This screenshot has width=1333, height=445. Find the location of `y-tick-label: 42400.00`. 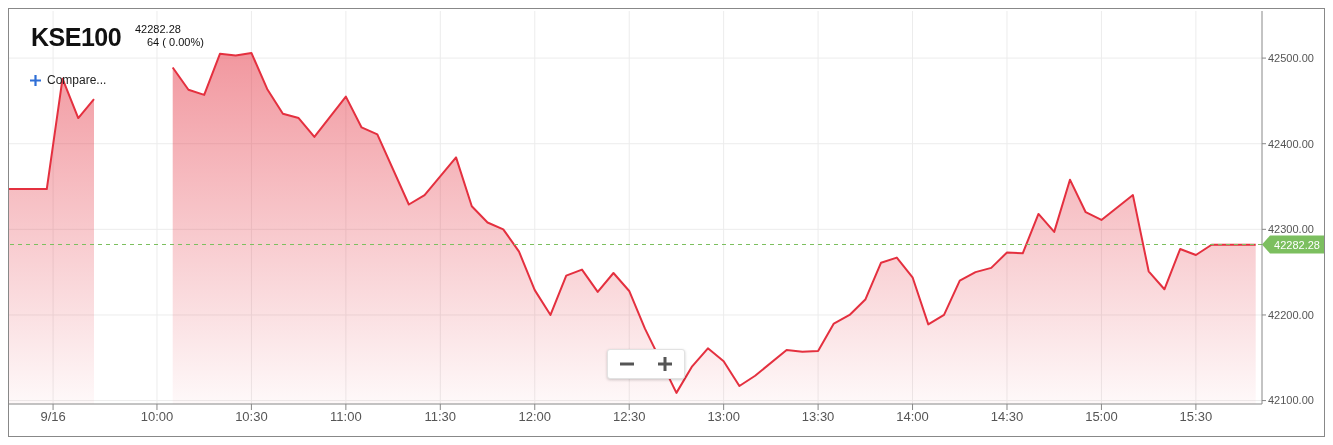

y-tick-label: 42400.00 is located at coordinates (1291, 143).